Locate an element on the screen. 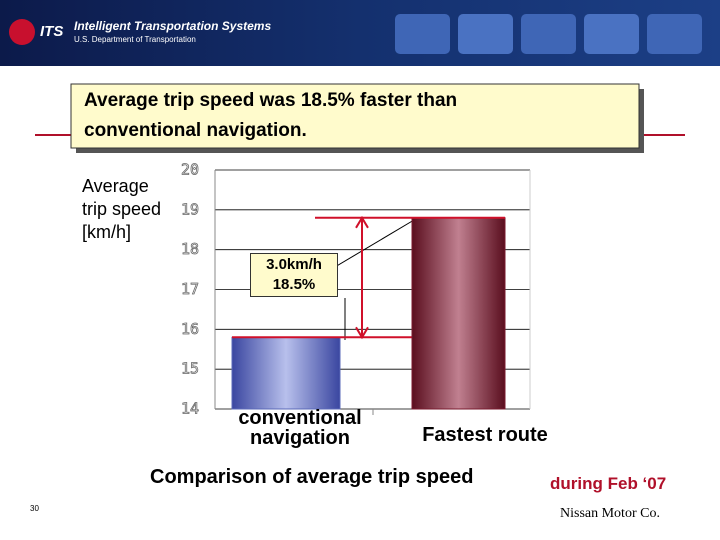 Image resolution: width=720 pixels, height=540 pixels. x-tick-label: Fastest route is located at coordinates (485, 435).